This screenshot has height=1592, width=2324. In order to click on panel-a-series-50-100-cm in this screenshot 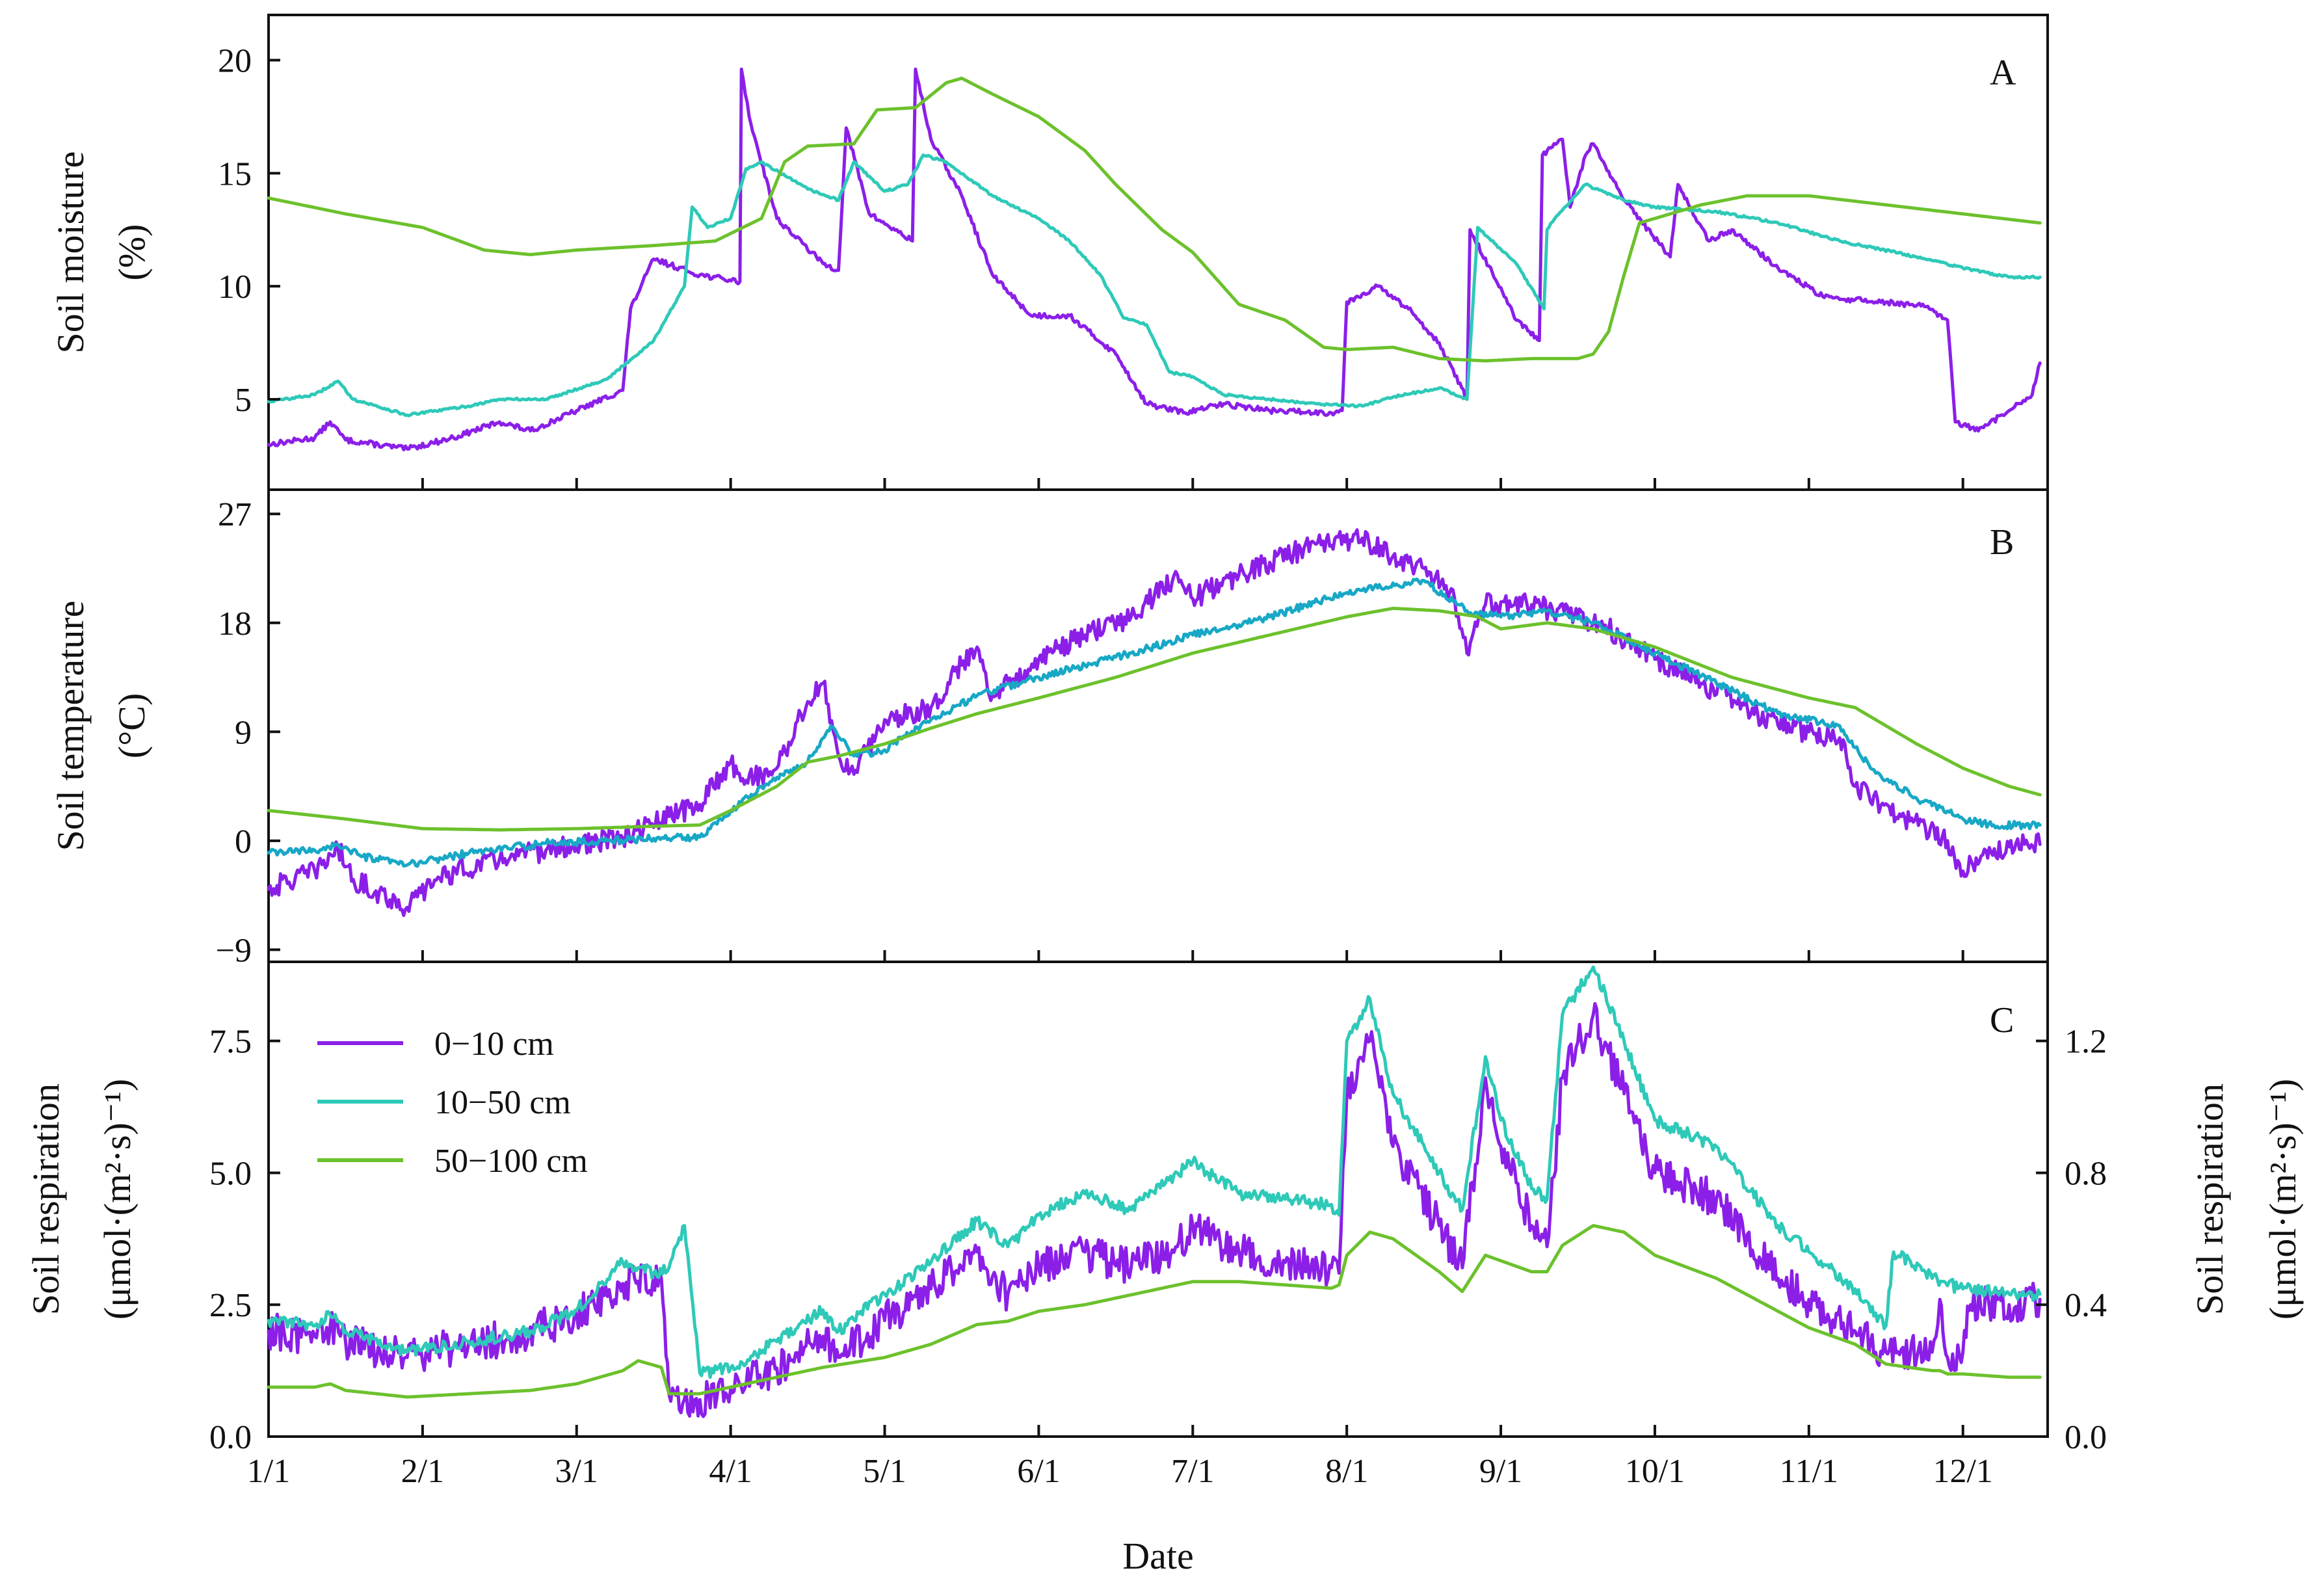, I will do `click(1155, 220)`.